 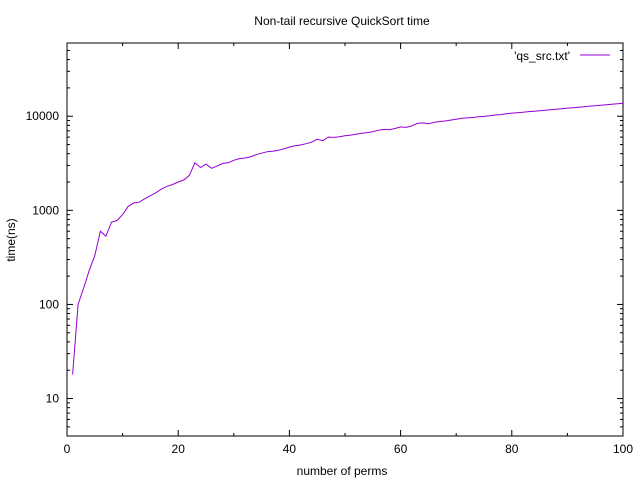 I want to click on x-tick-label: 100, so click(x=623, y=449).